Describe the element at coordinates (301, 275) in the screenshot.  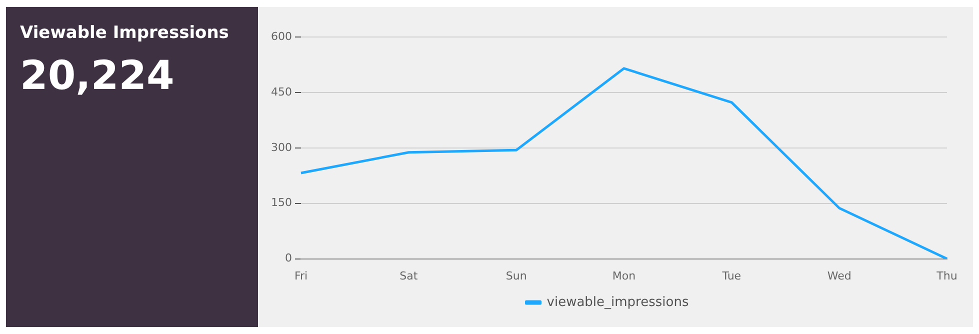
I see `x-tick-label: Fri` at that location.